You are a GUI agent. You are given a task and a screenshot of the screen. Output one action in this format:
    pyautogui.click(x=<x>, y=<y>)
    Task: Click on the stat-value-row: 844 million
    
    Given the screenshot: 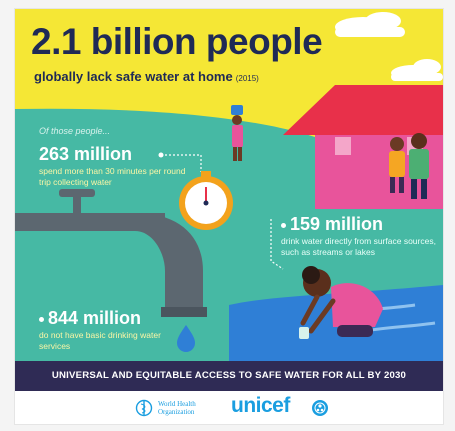 What is the action you would take?
    pyautogui.click(x=109, y=318)
    